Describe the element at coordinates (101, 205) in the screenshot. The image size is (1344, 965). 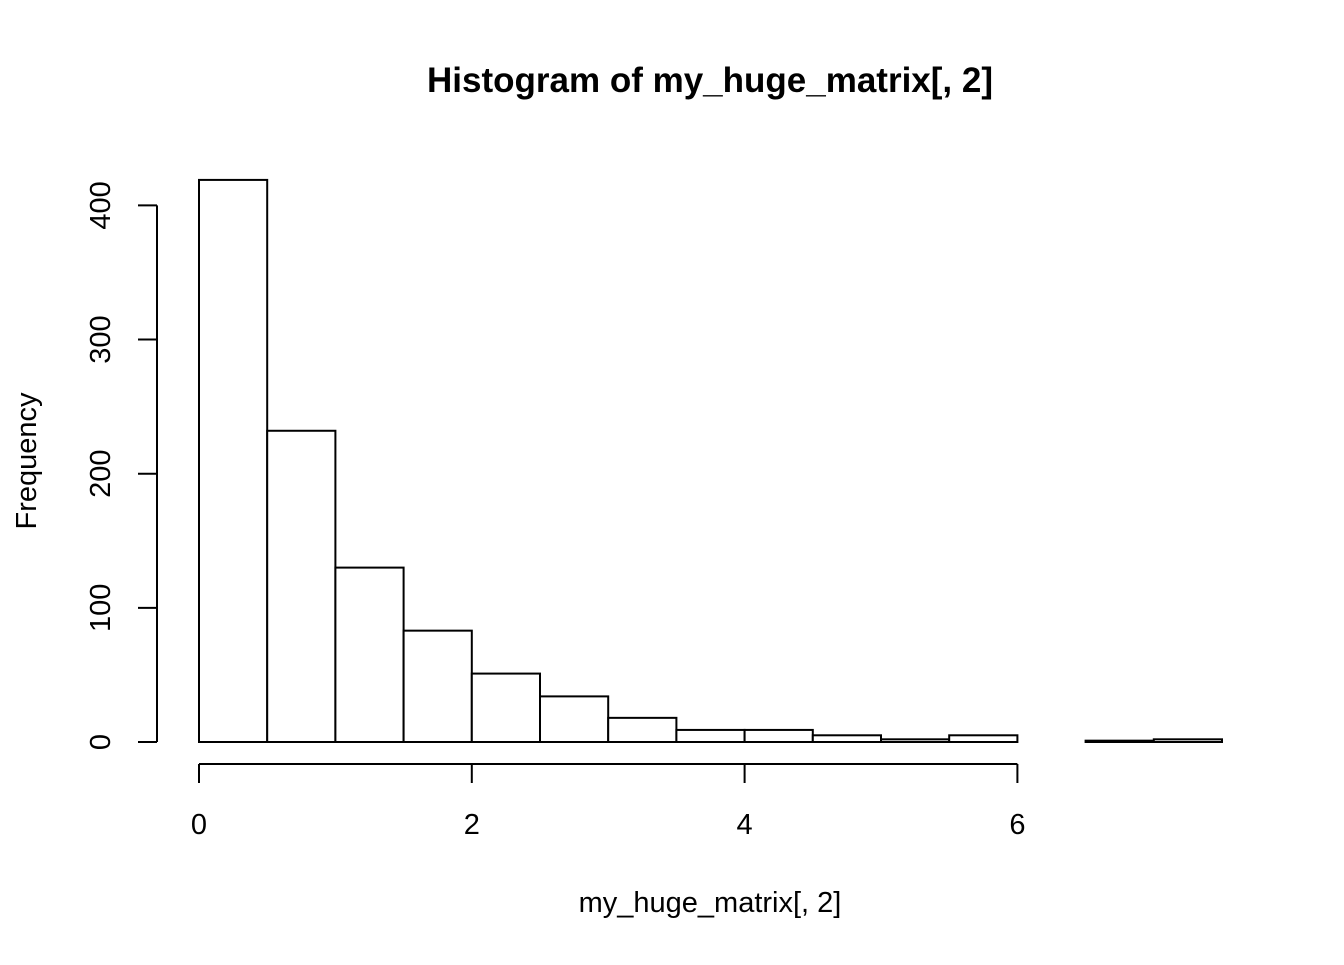
I see `y-tick-label: 400` at that location.